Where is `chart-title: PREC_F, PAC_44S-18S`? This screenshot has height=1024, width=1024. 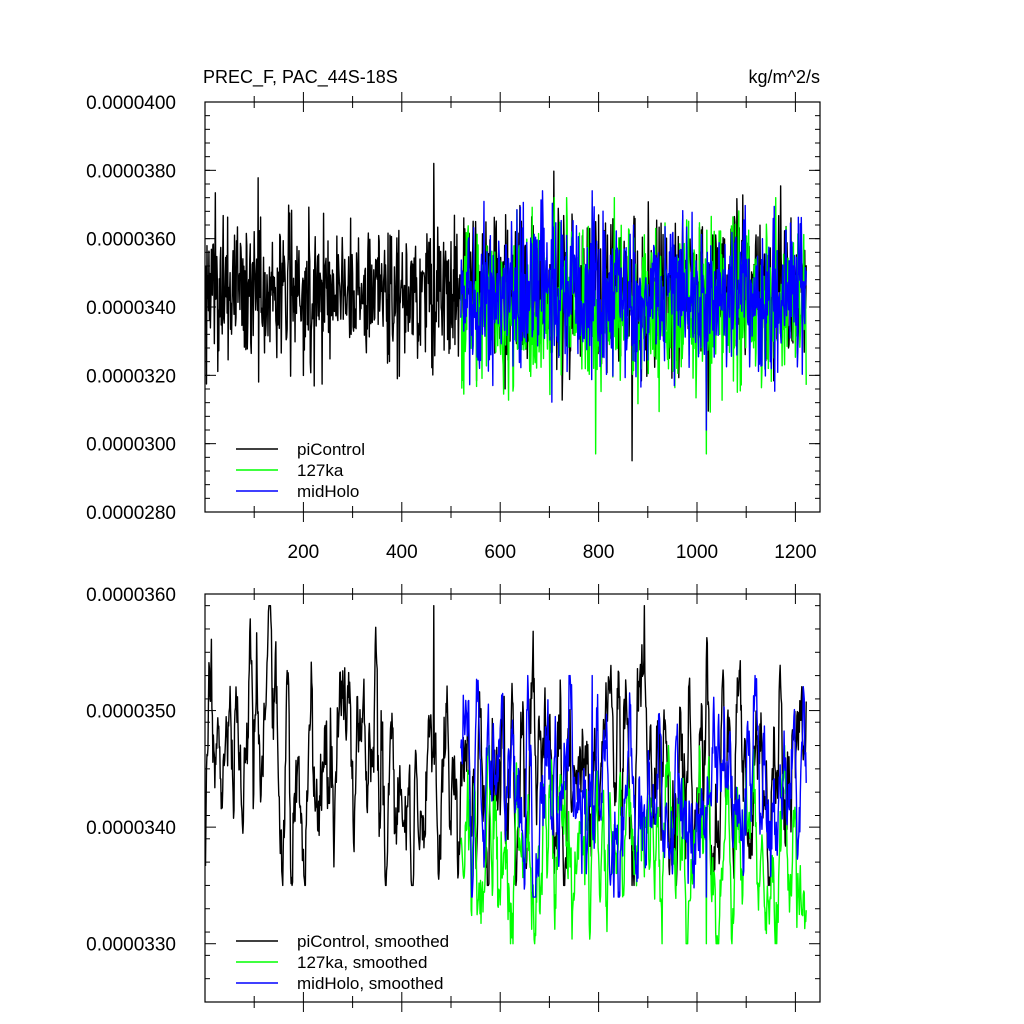
chart-title: PREC_F, PAC_44S-18S is located at coordinates (300, 77).